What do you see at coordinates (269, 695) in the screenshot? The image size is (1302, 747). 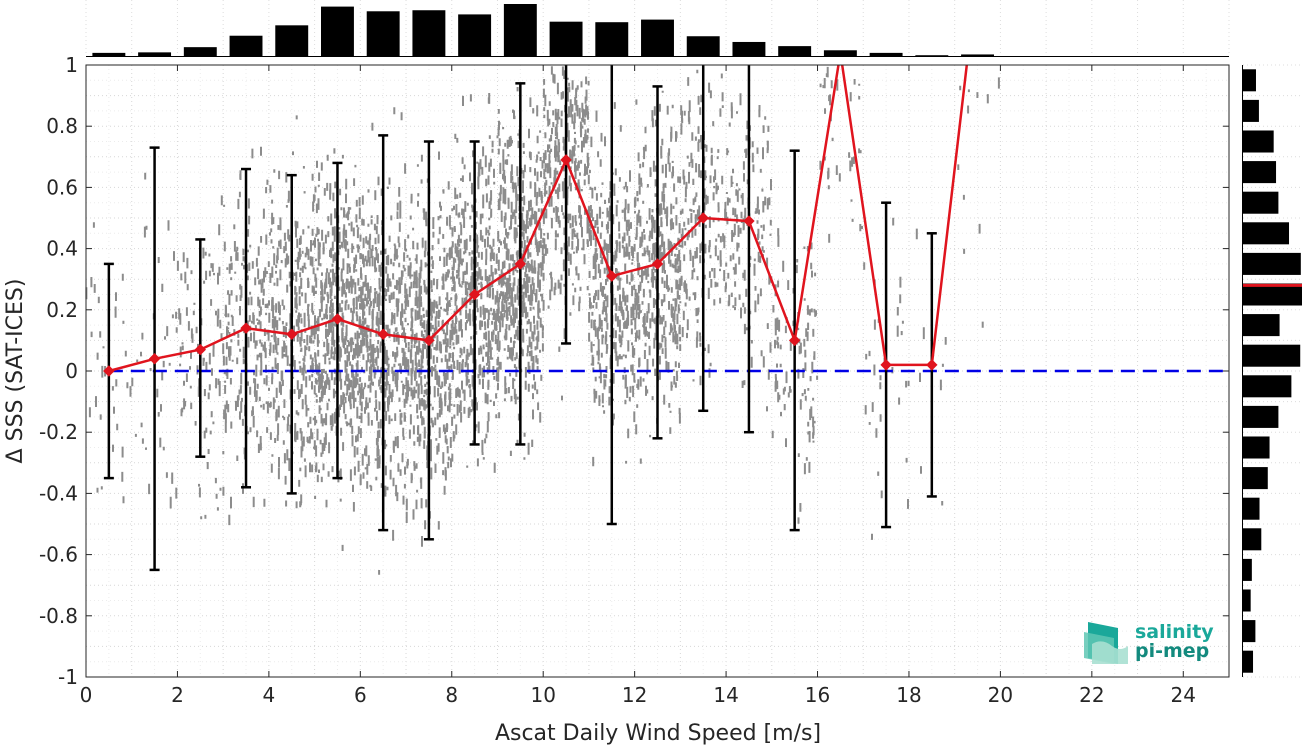 I see `x-tick-label: 4` at bounding box center [269, 695].